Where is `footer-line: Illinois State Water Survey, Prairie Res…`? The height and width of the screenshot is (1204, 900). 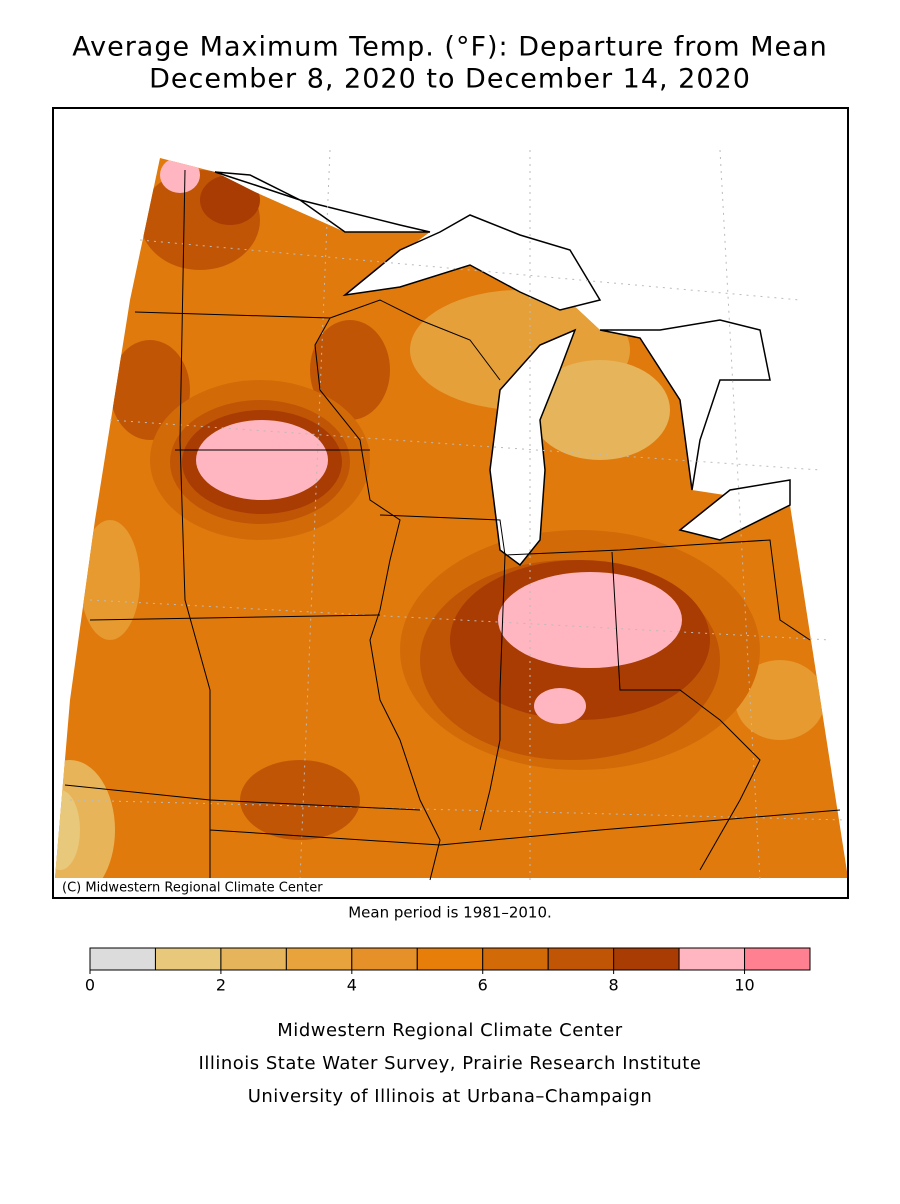 footer-line: Illinois State Water Survey, Prairie Res… is located at coordinates (450, 1063).